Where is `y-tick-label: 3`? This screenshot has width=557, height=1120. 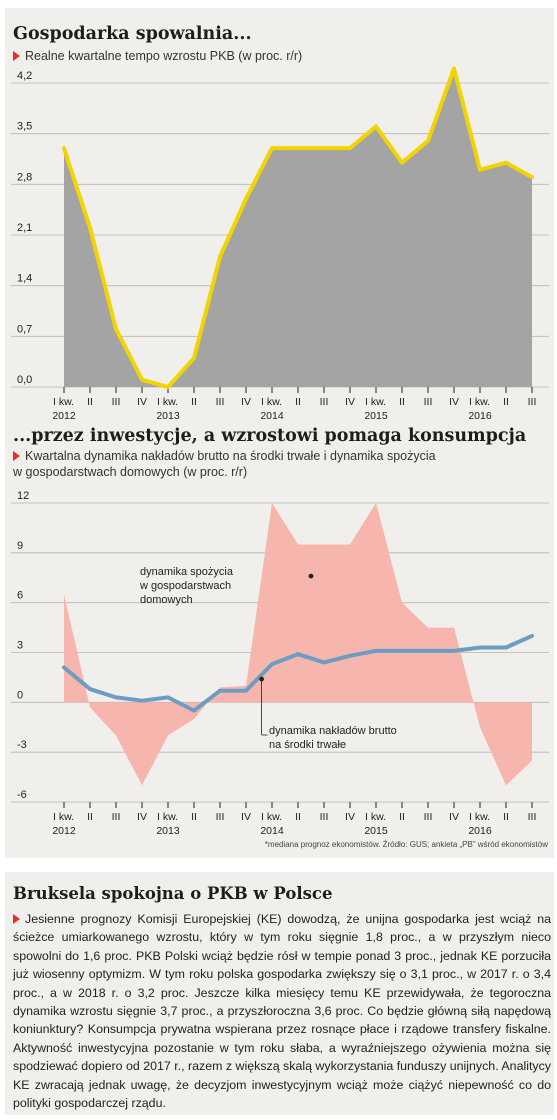 y-tick-label: 3 is located at coordinates (20, 646).